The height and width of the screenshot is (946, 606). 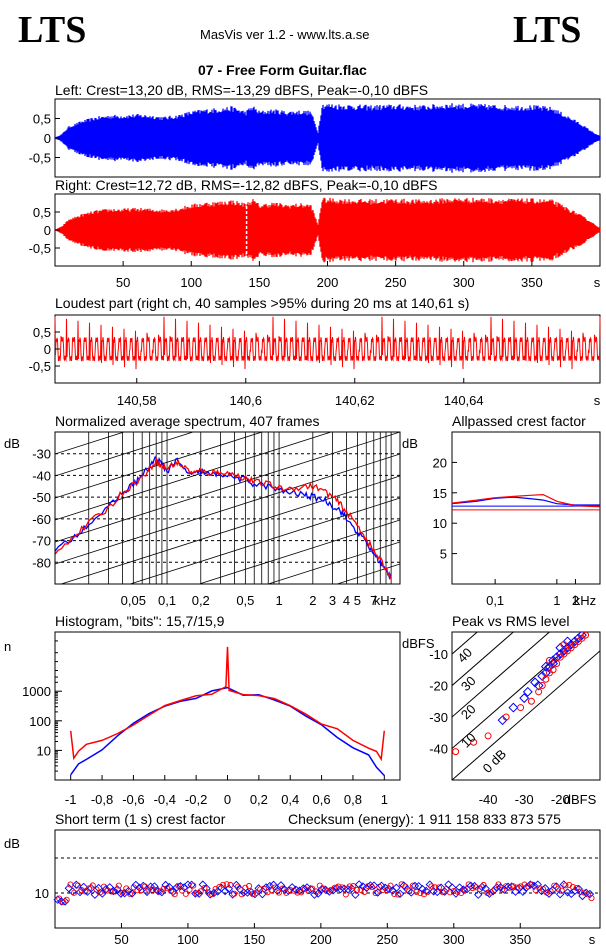 What do you see at coordinates (327, 343) in the screenshot?
I see `loudest-waveform` at bounding box center [327, 343].